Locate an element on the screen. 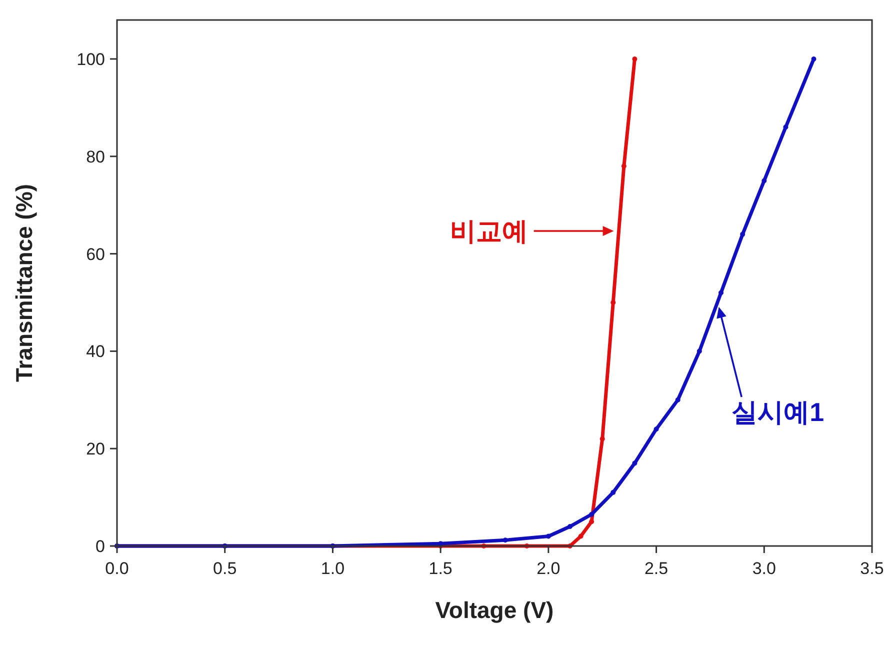  x-tick-label: 3.0 is located at coordinates (764, 568).